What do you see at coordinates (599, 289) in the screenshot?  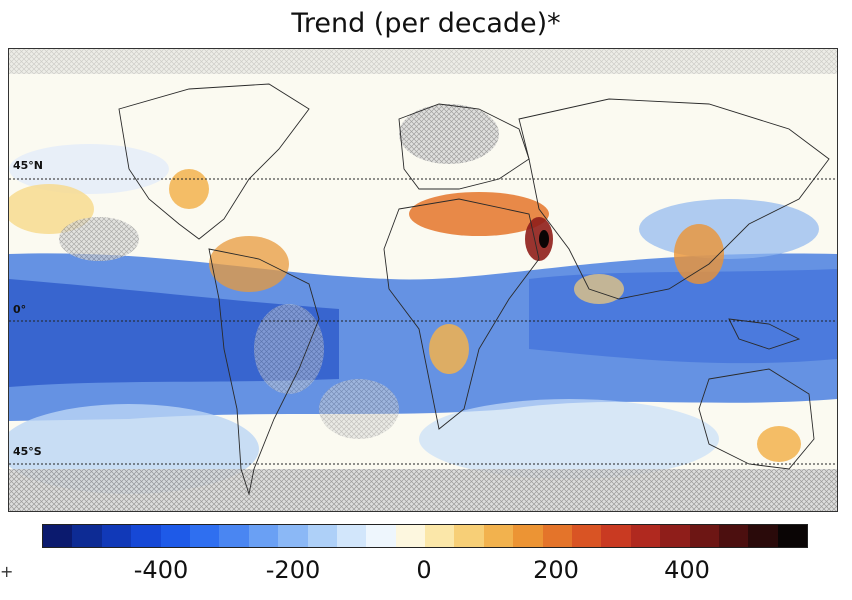 I see `india-warm` at bounding box center [599, 289].